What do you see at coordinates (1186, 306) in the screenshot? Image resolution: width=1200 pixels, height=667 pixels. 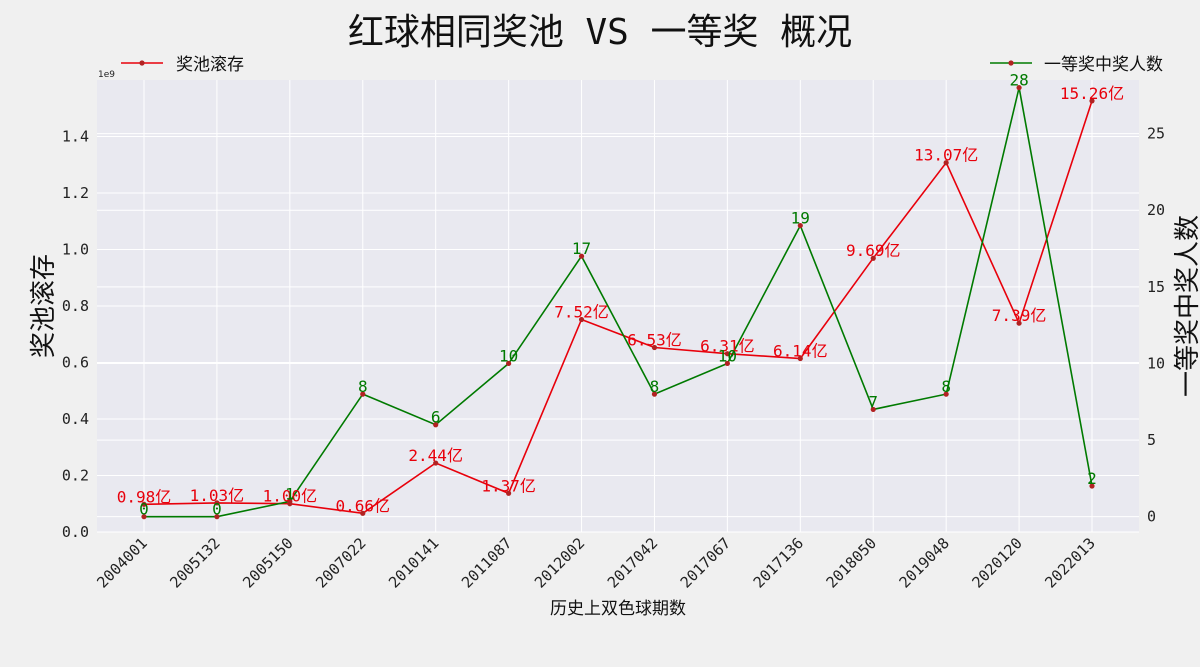 I see `y-axis-right-label: 一等奖中奖人数` at bounding box center [1186, 306].